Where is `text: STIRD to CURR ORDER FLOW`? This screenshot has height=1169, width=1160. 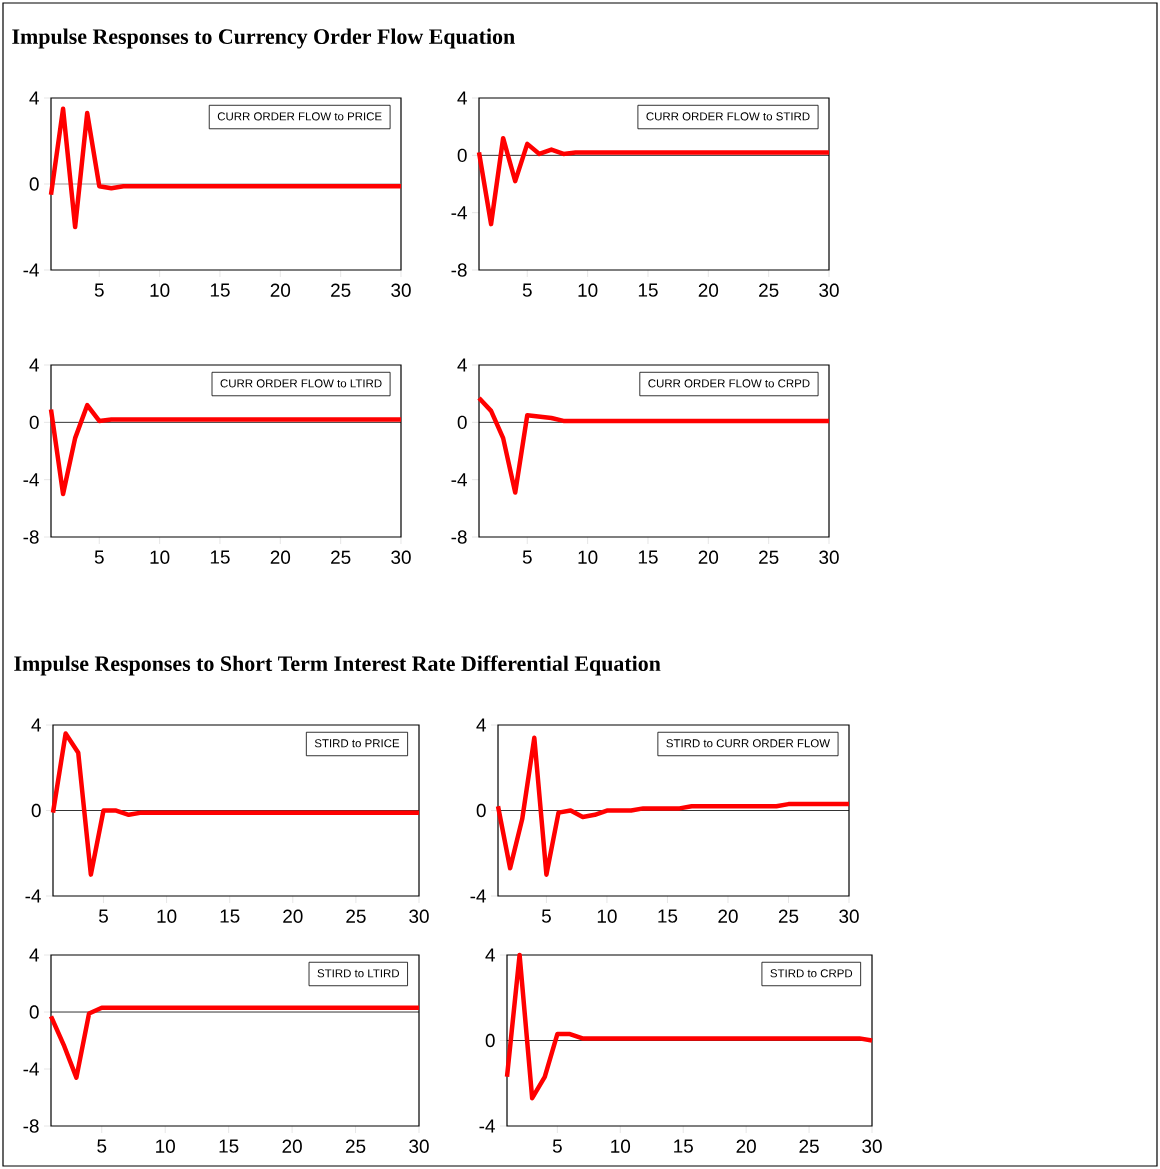
text: STIRD to CURR ORDER FLOW is located at coordinates (748, 743).